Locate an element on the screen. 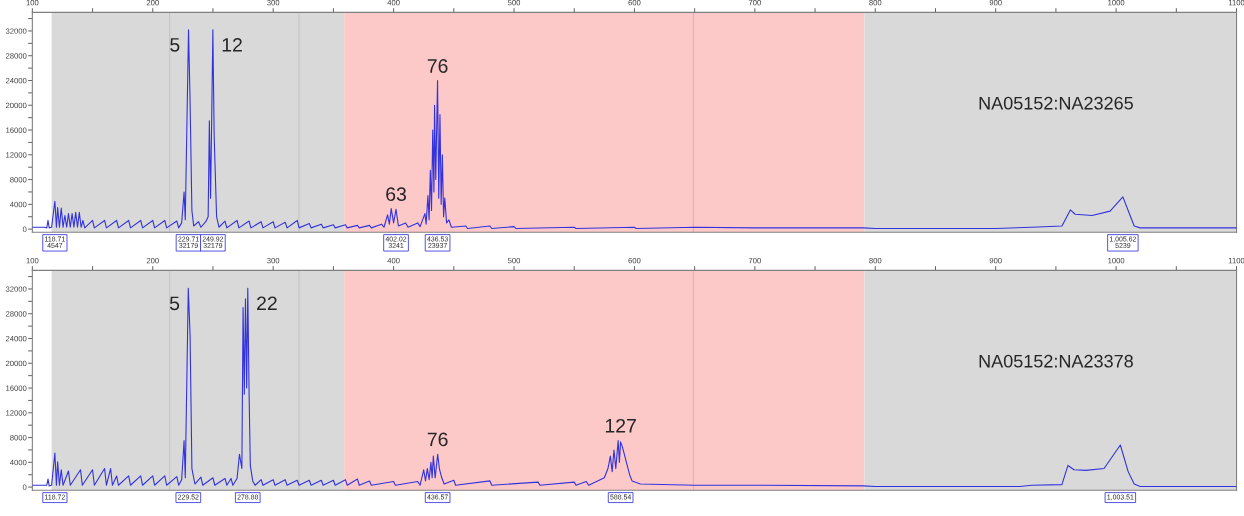 This screenshot has height=516, width=1244. annotation: NA05152:NA23378 is located at coordinates (1056, 361).